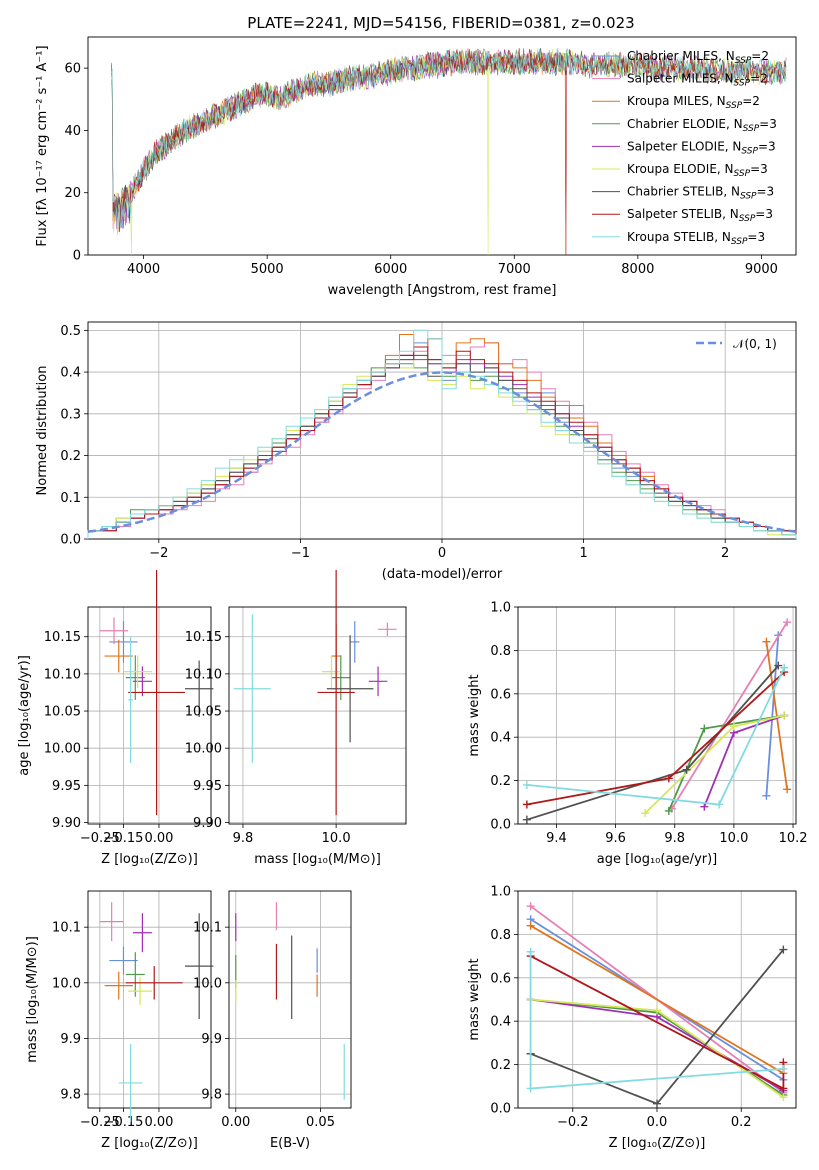 This screenshot has height=1170, width=819. I want to click on spectrum-ytick-label-0: 0, so click(77, 256).